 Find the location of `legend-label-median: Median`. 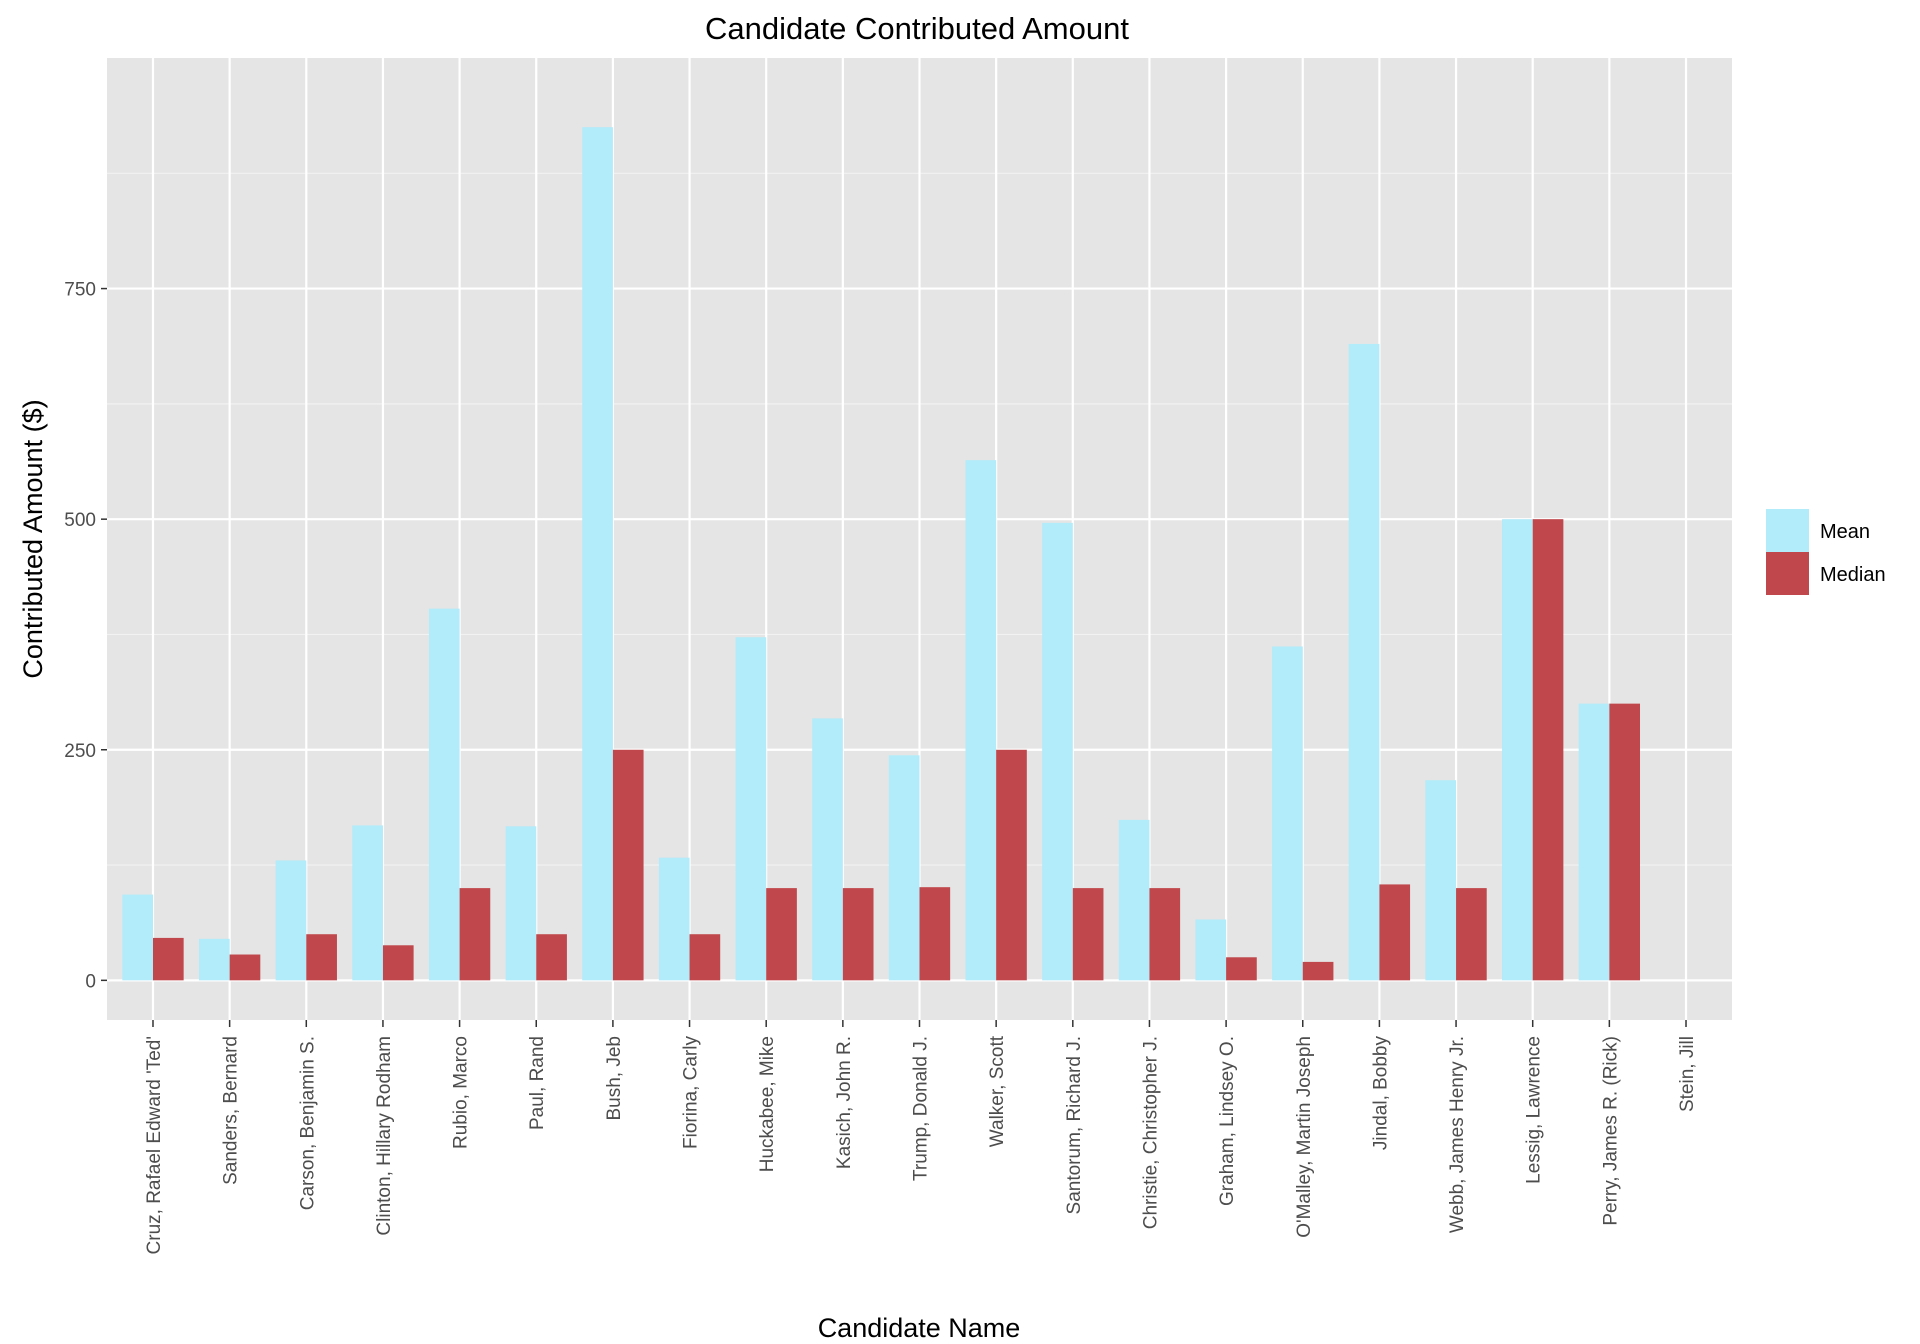

legend-label-median: Median is located at coordinates (1853, 575).